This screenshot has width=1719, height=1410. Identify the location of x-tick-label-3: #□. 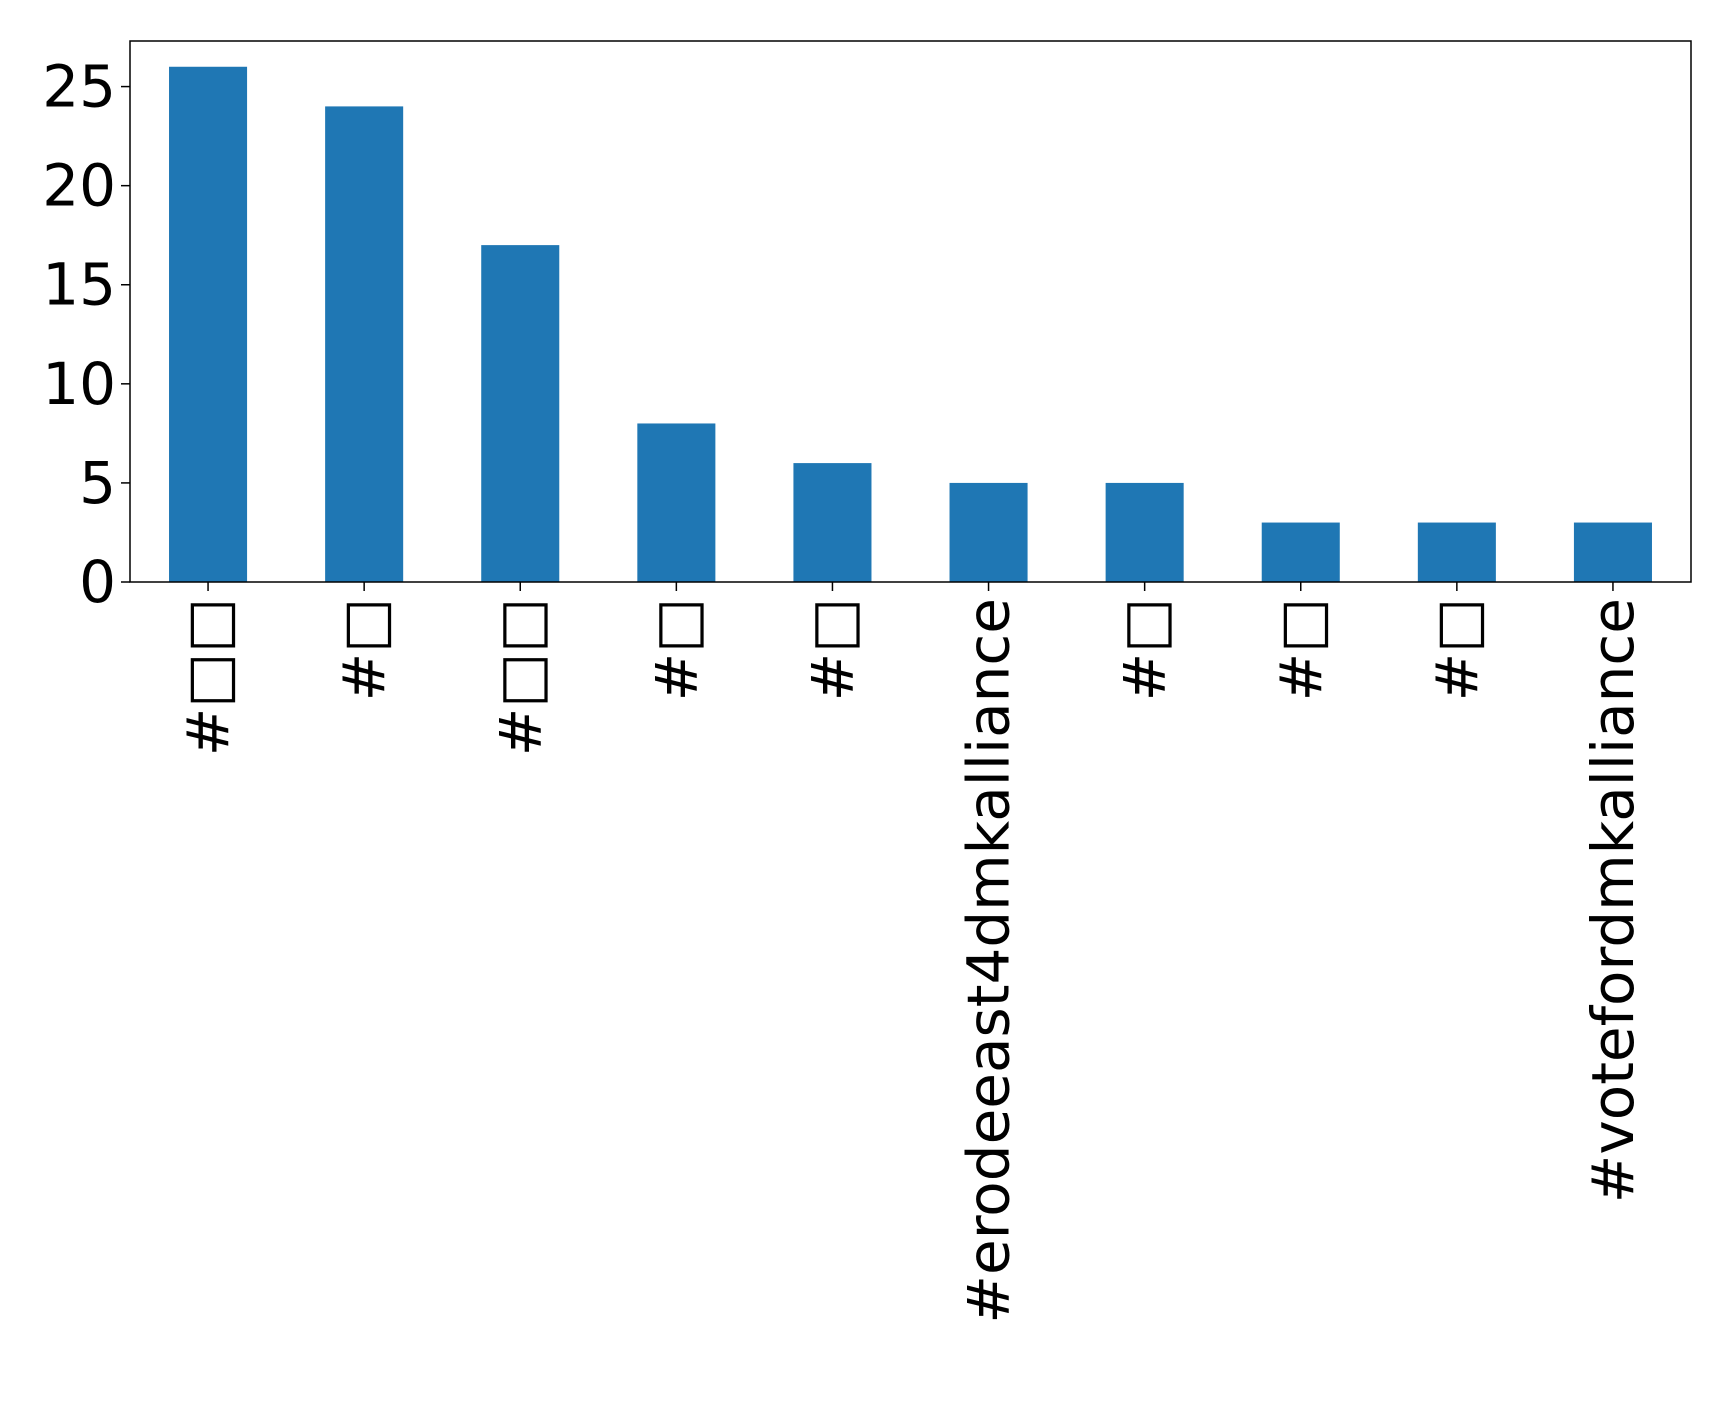
(676, 649).